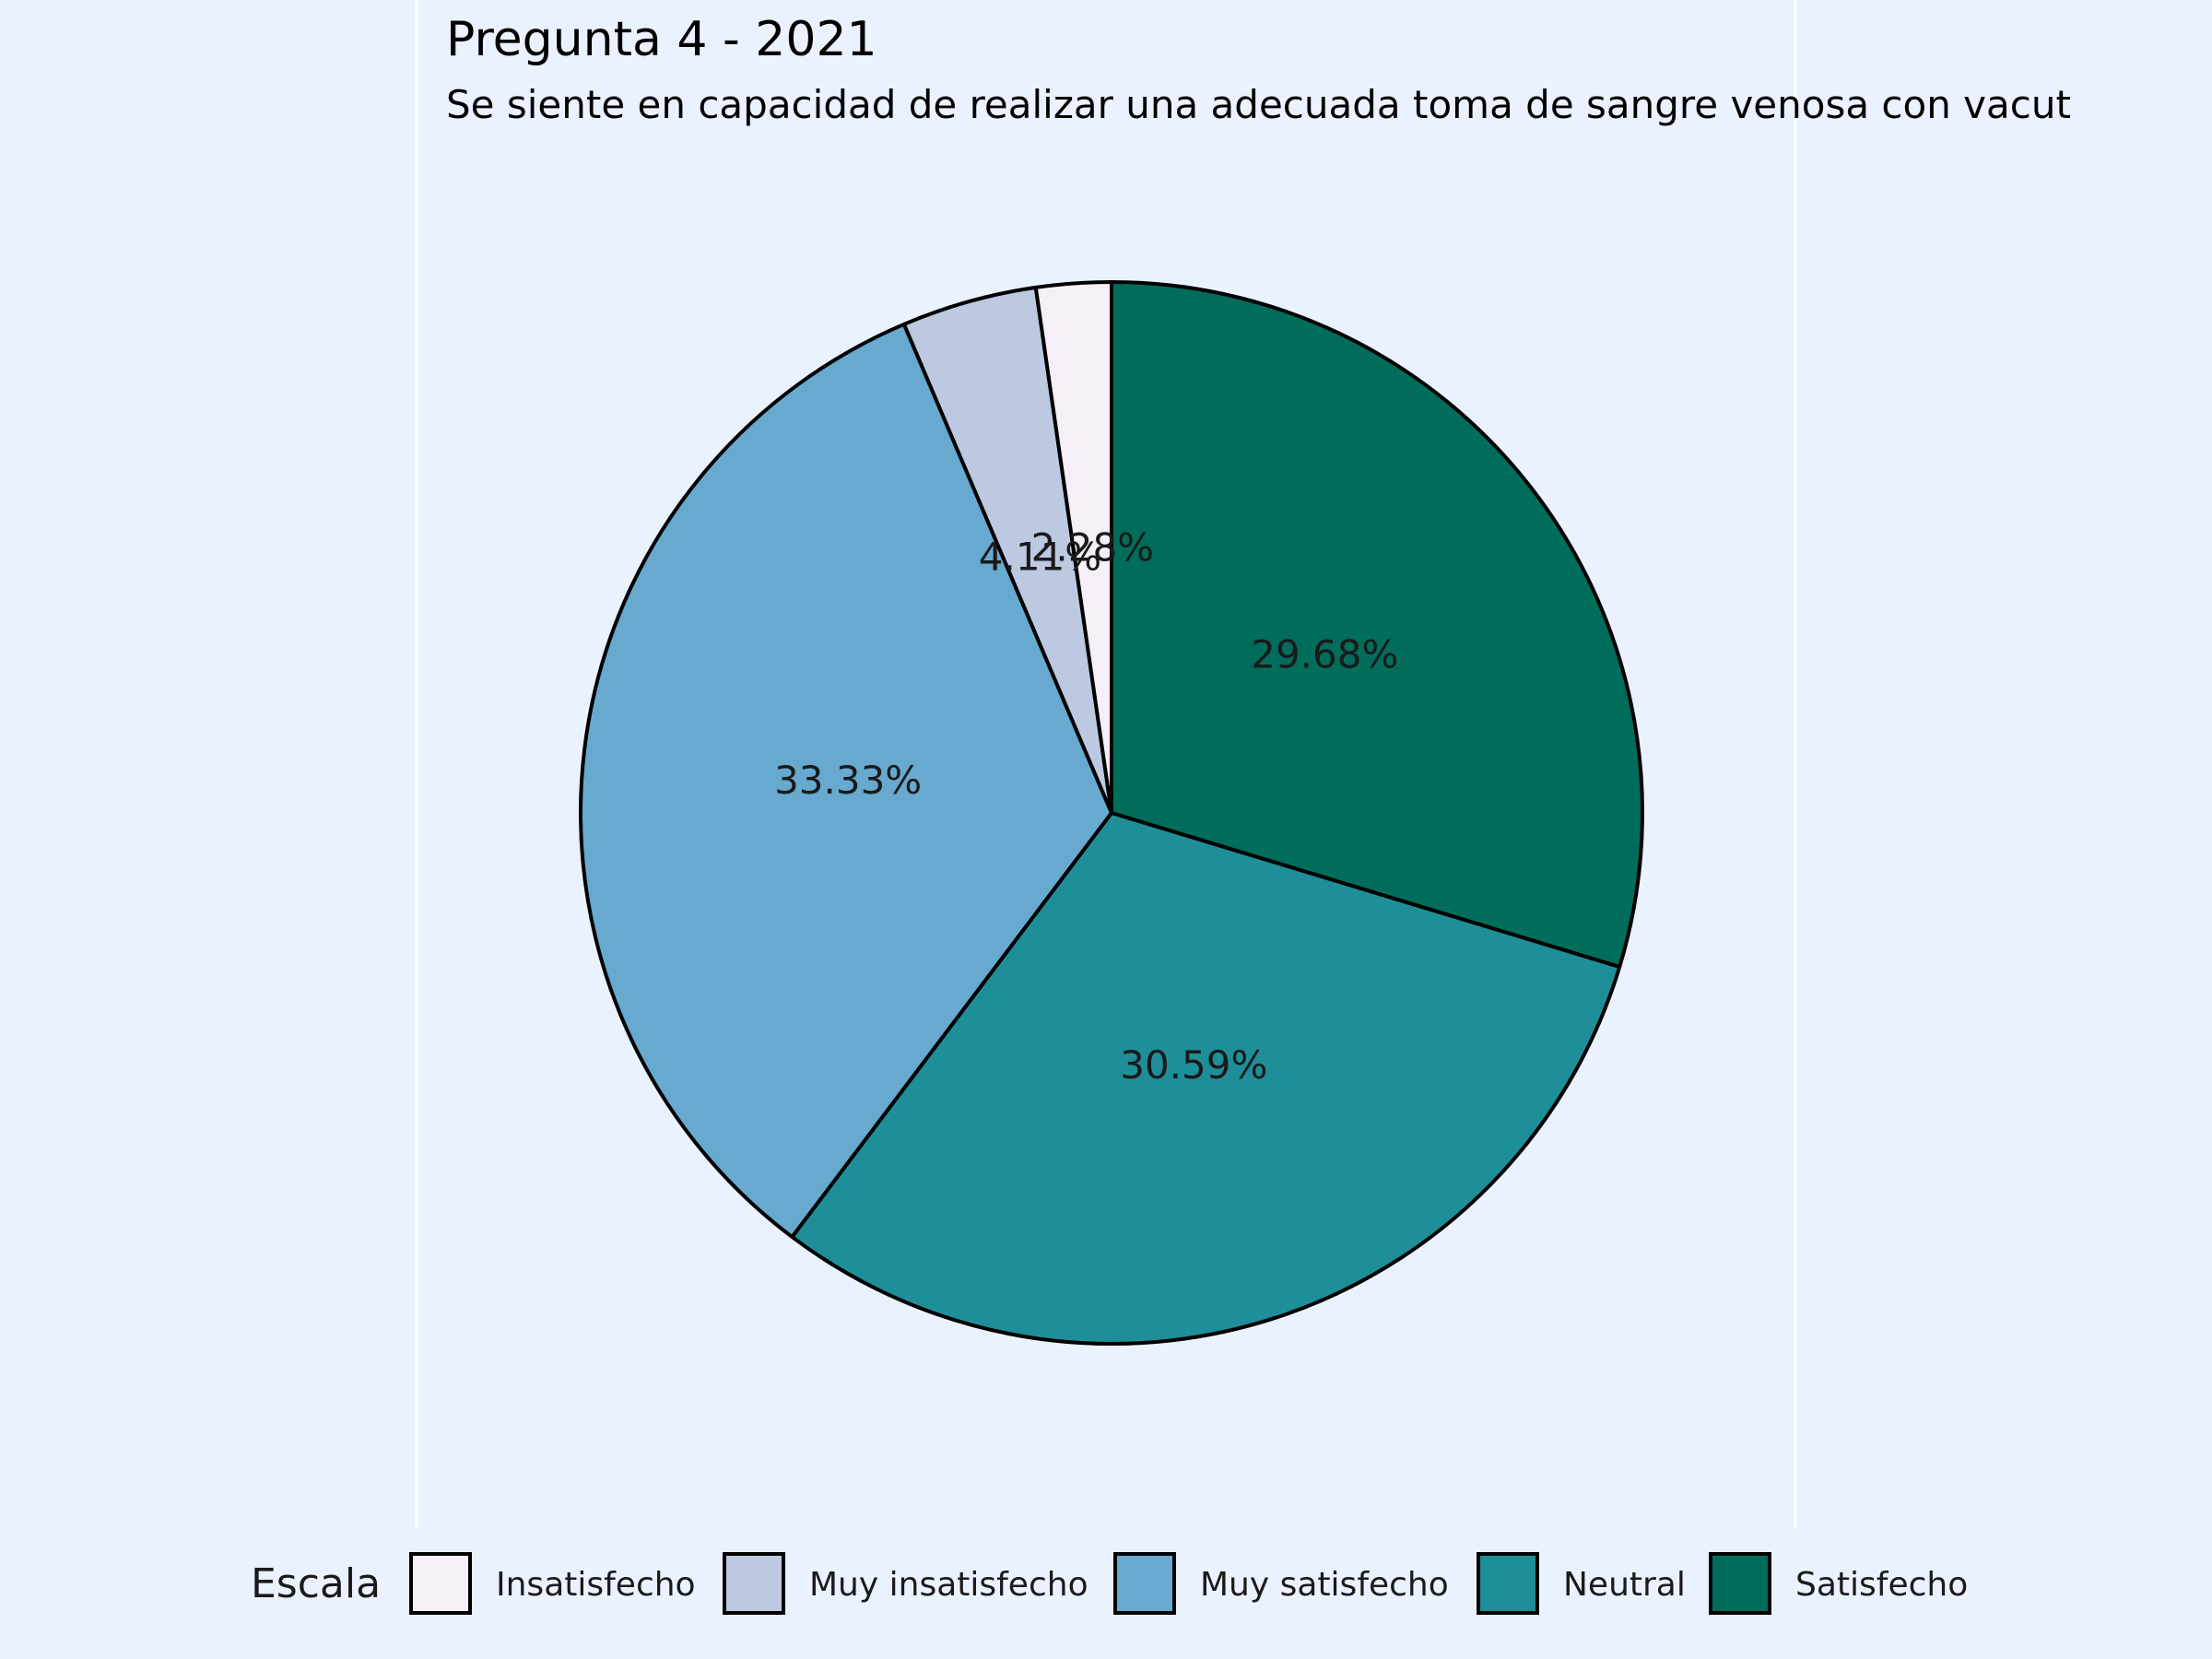 The image size is (2212, 1659). I want to click on legend-label-muy-insatisfecho: Muy insatisfecho, so click(948, 1585).